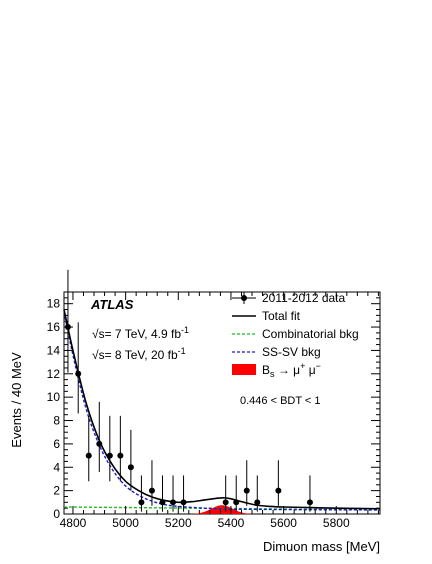 This screenshot has height=564, width=432. What do you see at coordinates (318, 366) in the screenshot?
I see `legend-signal-sup2: −` at bounding box center [318, 366].